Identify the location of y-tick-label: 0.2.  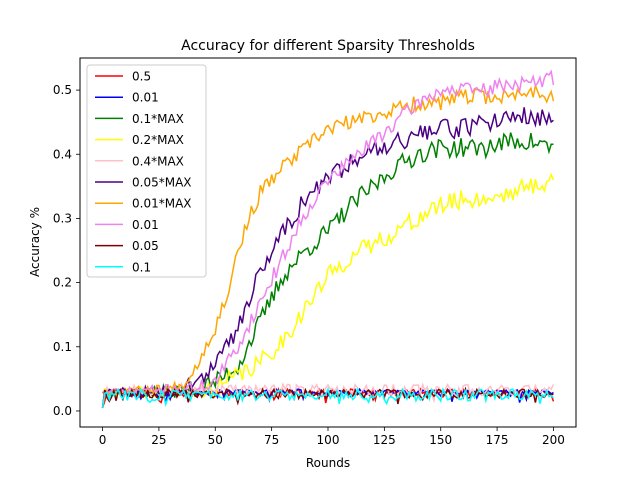
(62, 283).